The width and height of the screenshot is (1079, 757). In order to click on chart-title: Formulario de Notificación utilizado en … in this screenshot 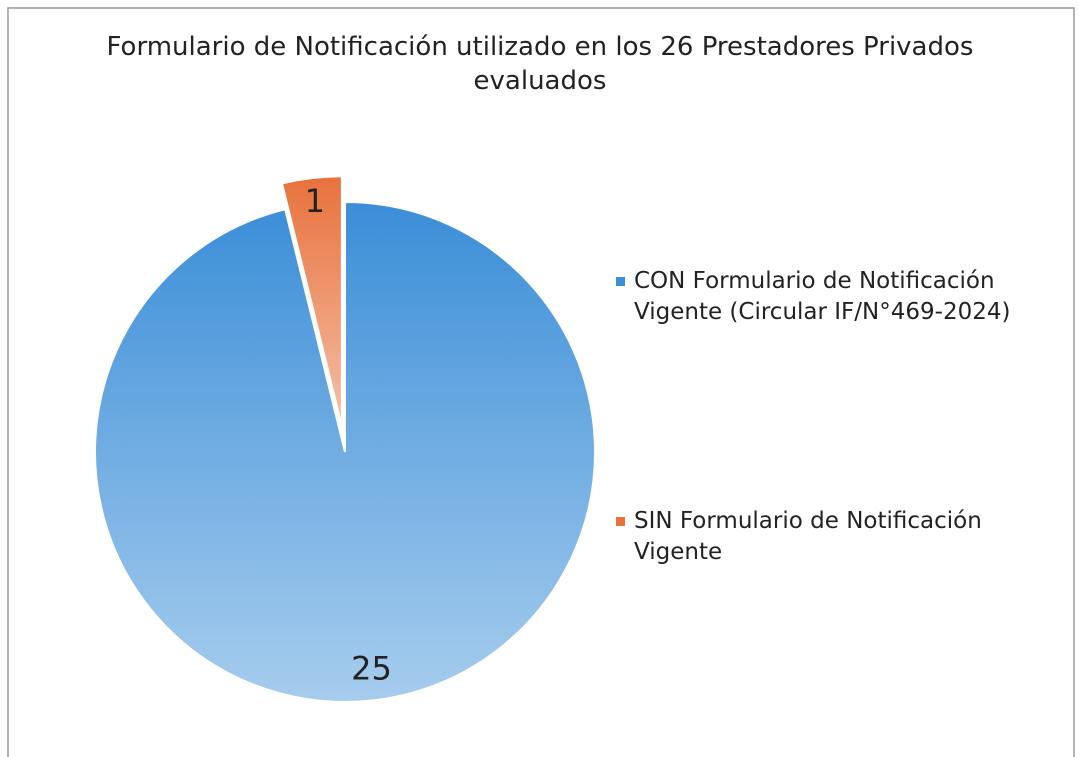, I will do `click(540, 64)`.